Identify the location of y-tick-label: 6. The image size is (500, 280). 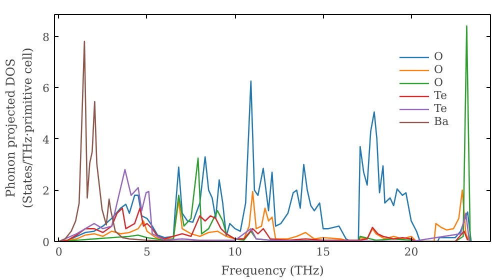
(46, 89).